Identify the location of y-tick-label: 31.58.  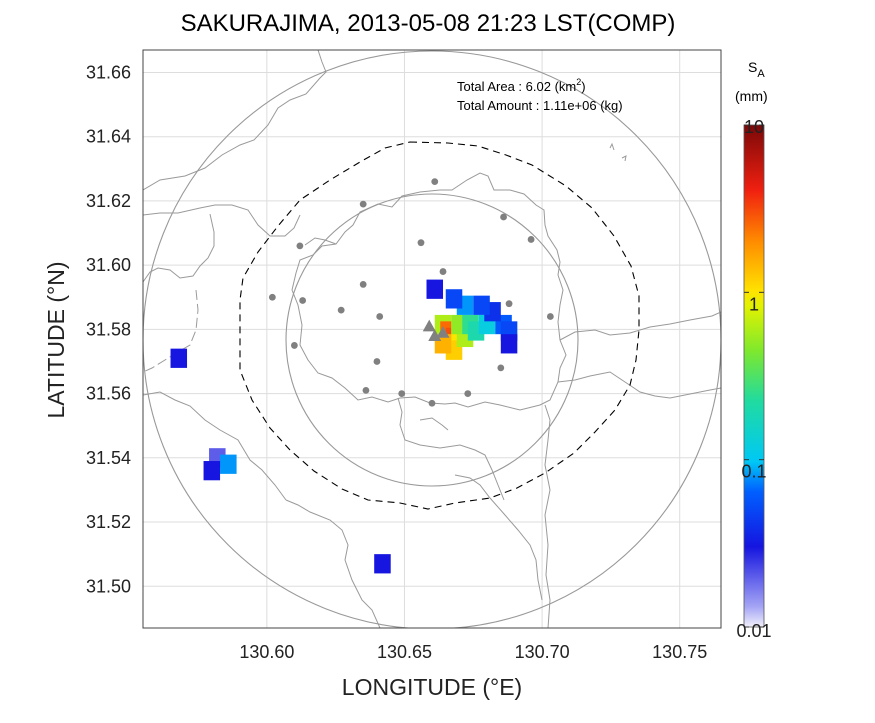
(108, 329).